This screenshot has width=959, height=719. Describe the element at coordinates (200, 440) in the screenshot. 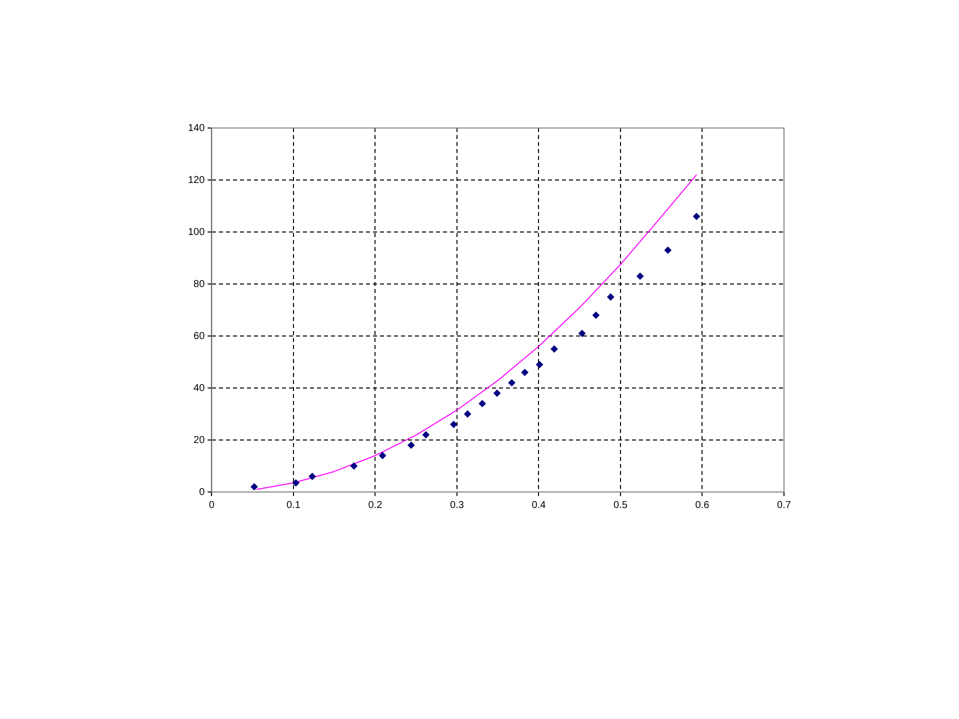

I see `y-tick-label: 20` at that location.